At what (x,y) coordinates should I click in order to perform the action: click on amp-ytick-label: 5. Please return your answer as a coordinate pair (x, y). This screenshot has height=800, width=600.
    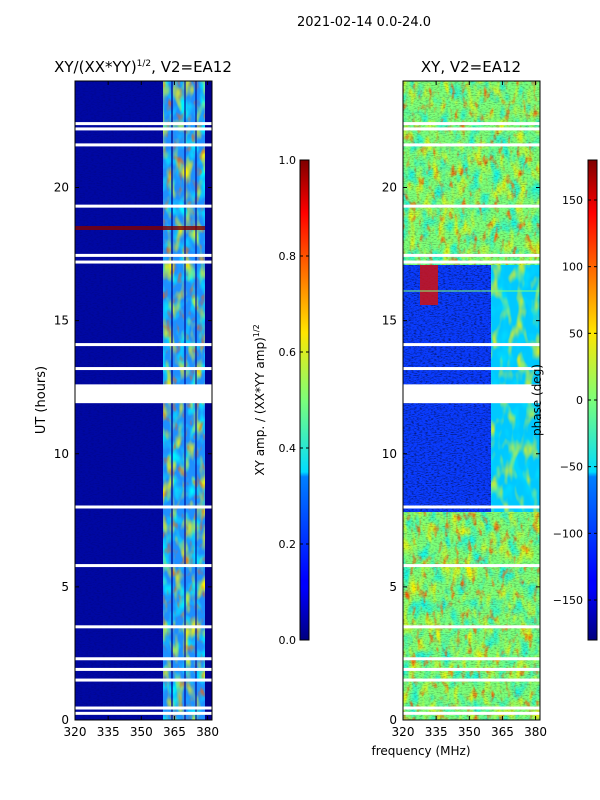
    Looking at the image, I should click on (65, 587).